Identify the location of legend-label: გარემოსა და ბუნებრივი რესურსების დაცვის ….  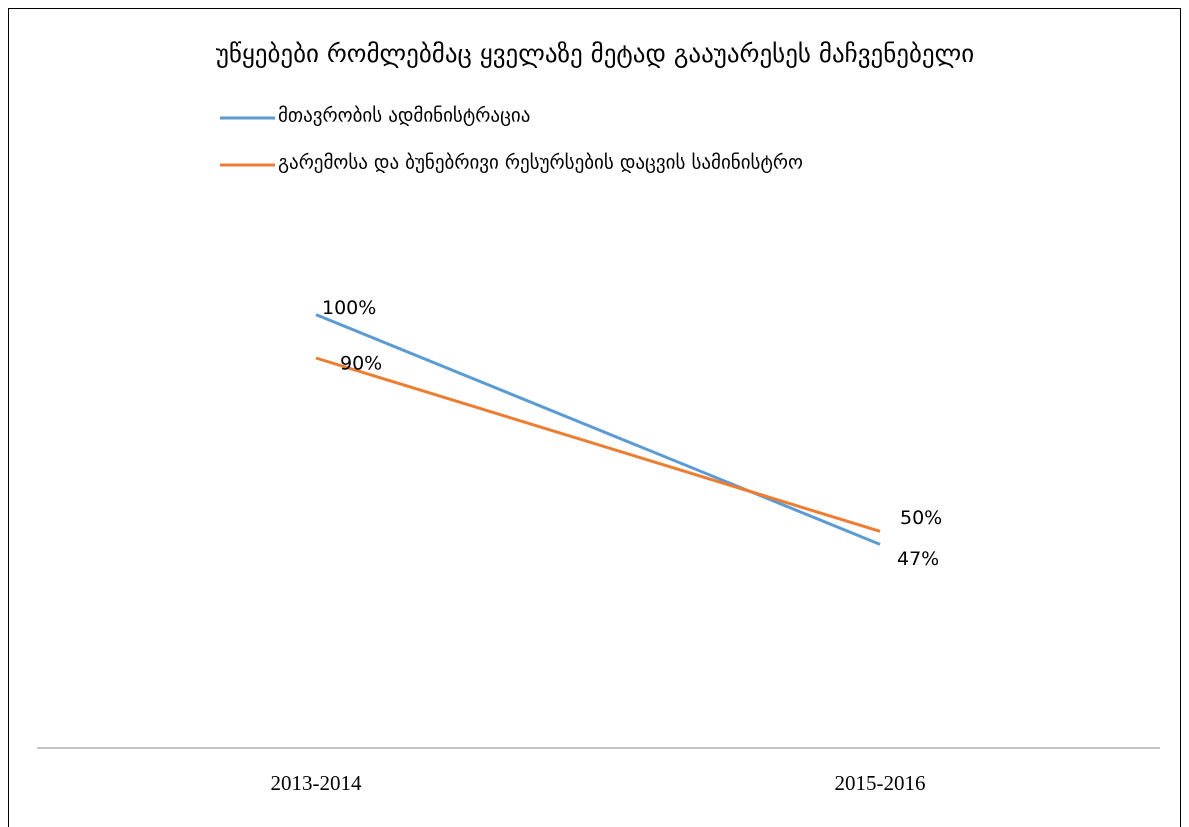
(540, 163).